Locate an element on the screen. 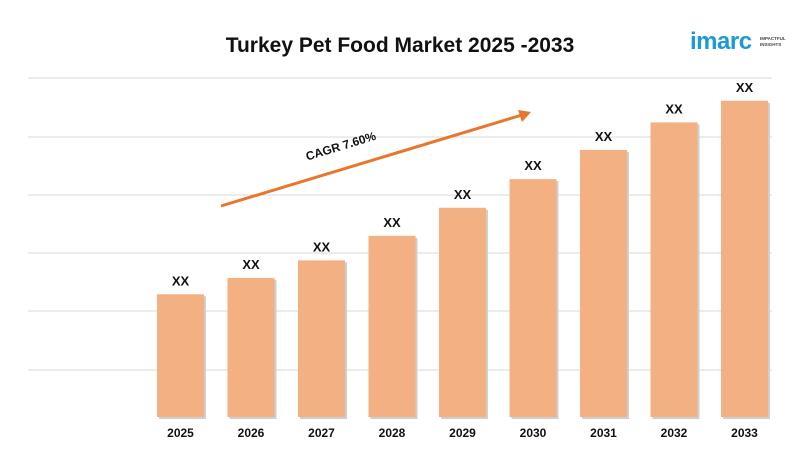  imarc-logo: imarc IMPACTFUL INSIGHTS is located at coordinates (740, 43).